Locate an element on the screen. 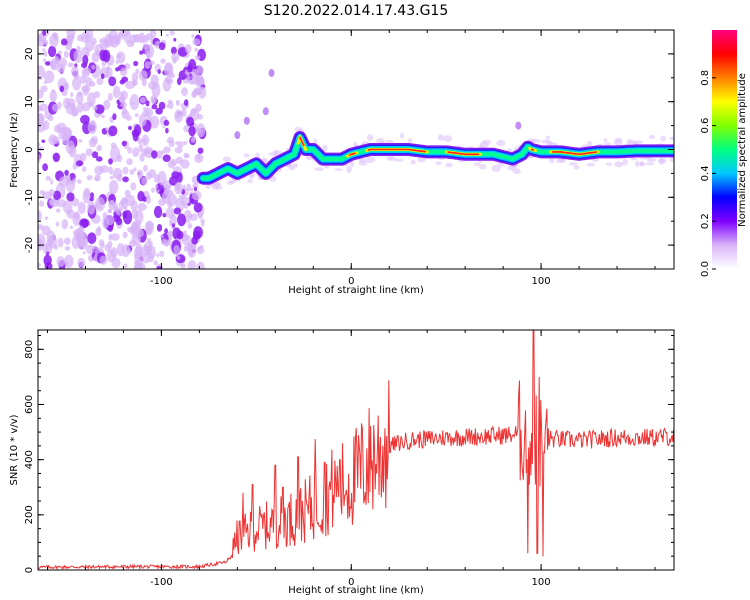 The height and width of the screenshot is (600, 750). spectrogram-y-tick-label: 20 is located at coordinates (29, 54).